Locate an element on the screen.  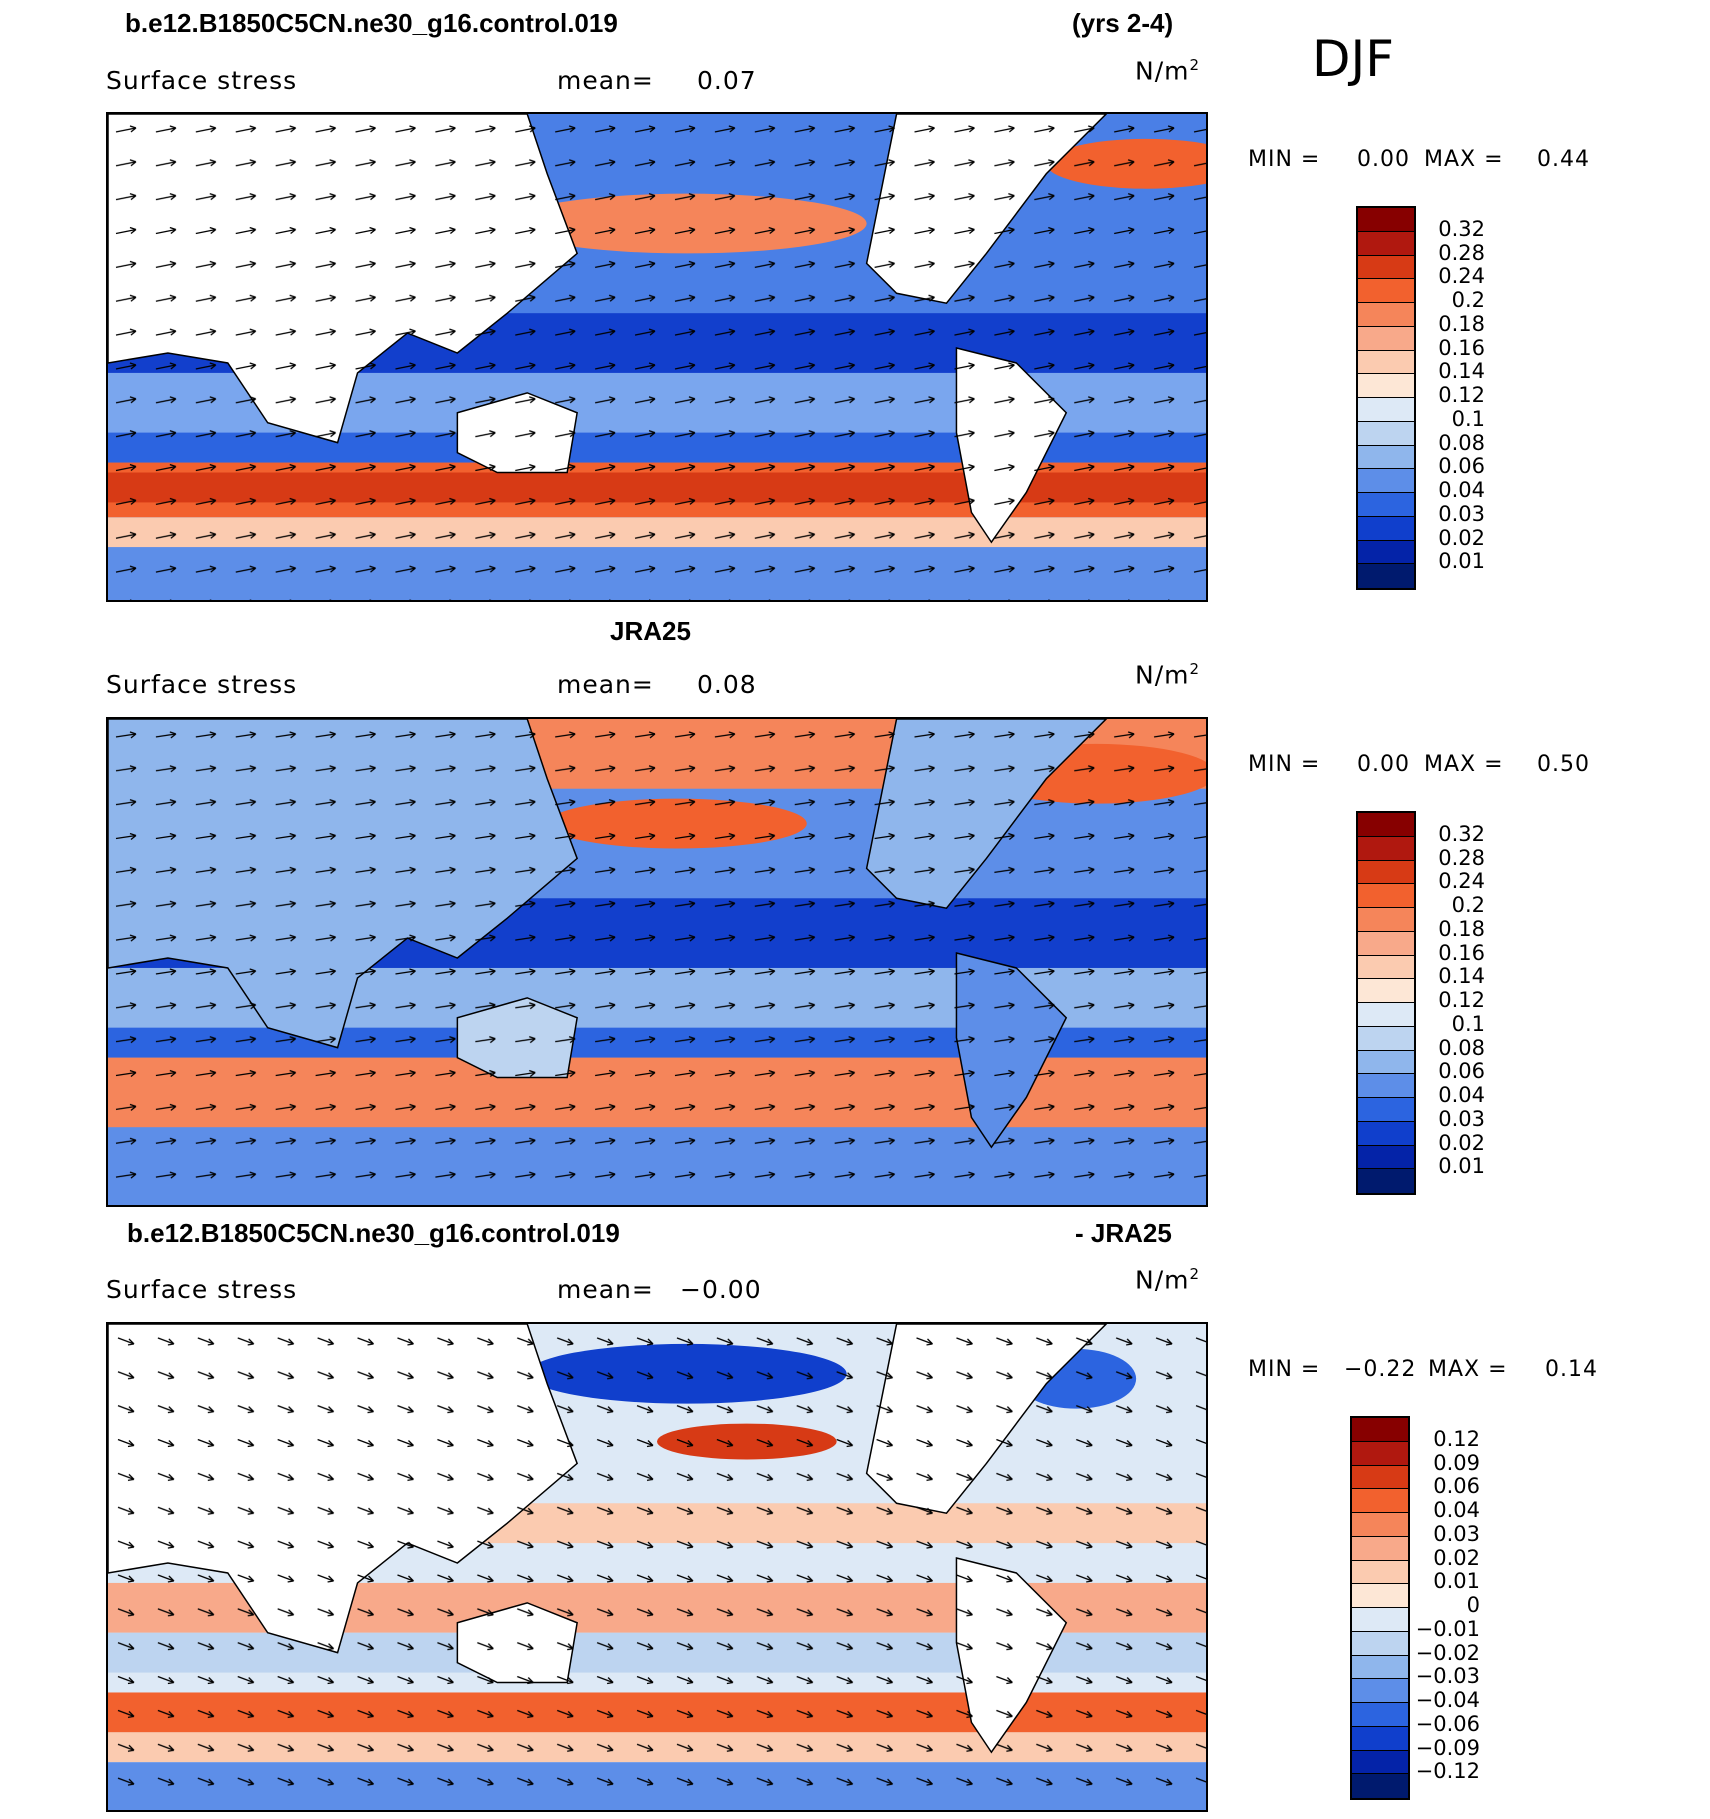
colorbar-level-label: −0.01 is located at coordinates (1447, 1628).